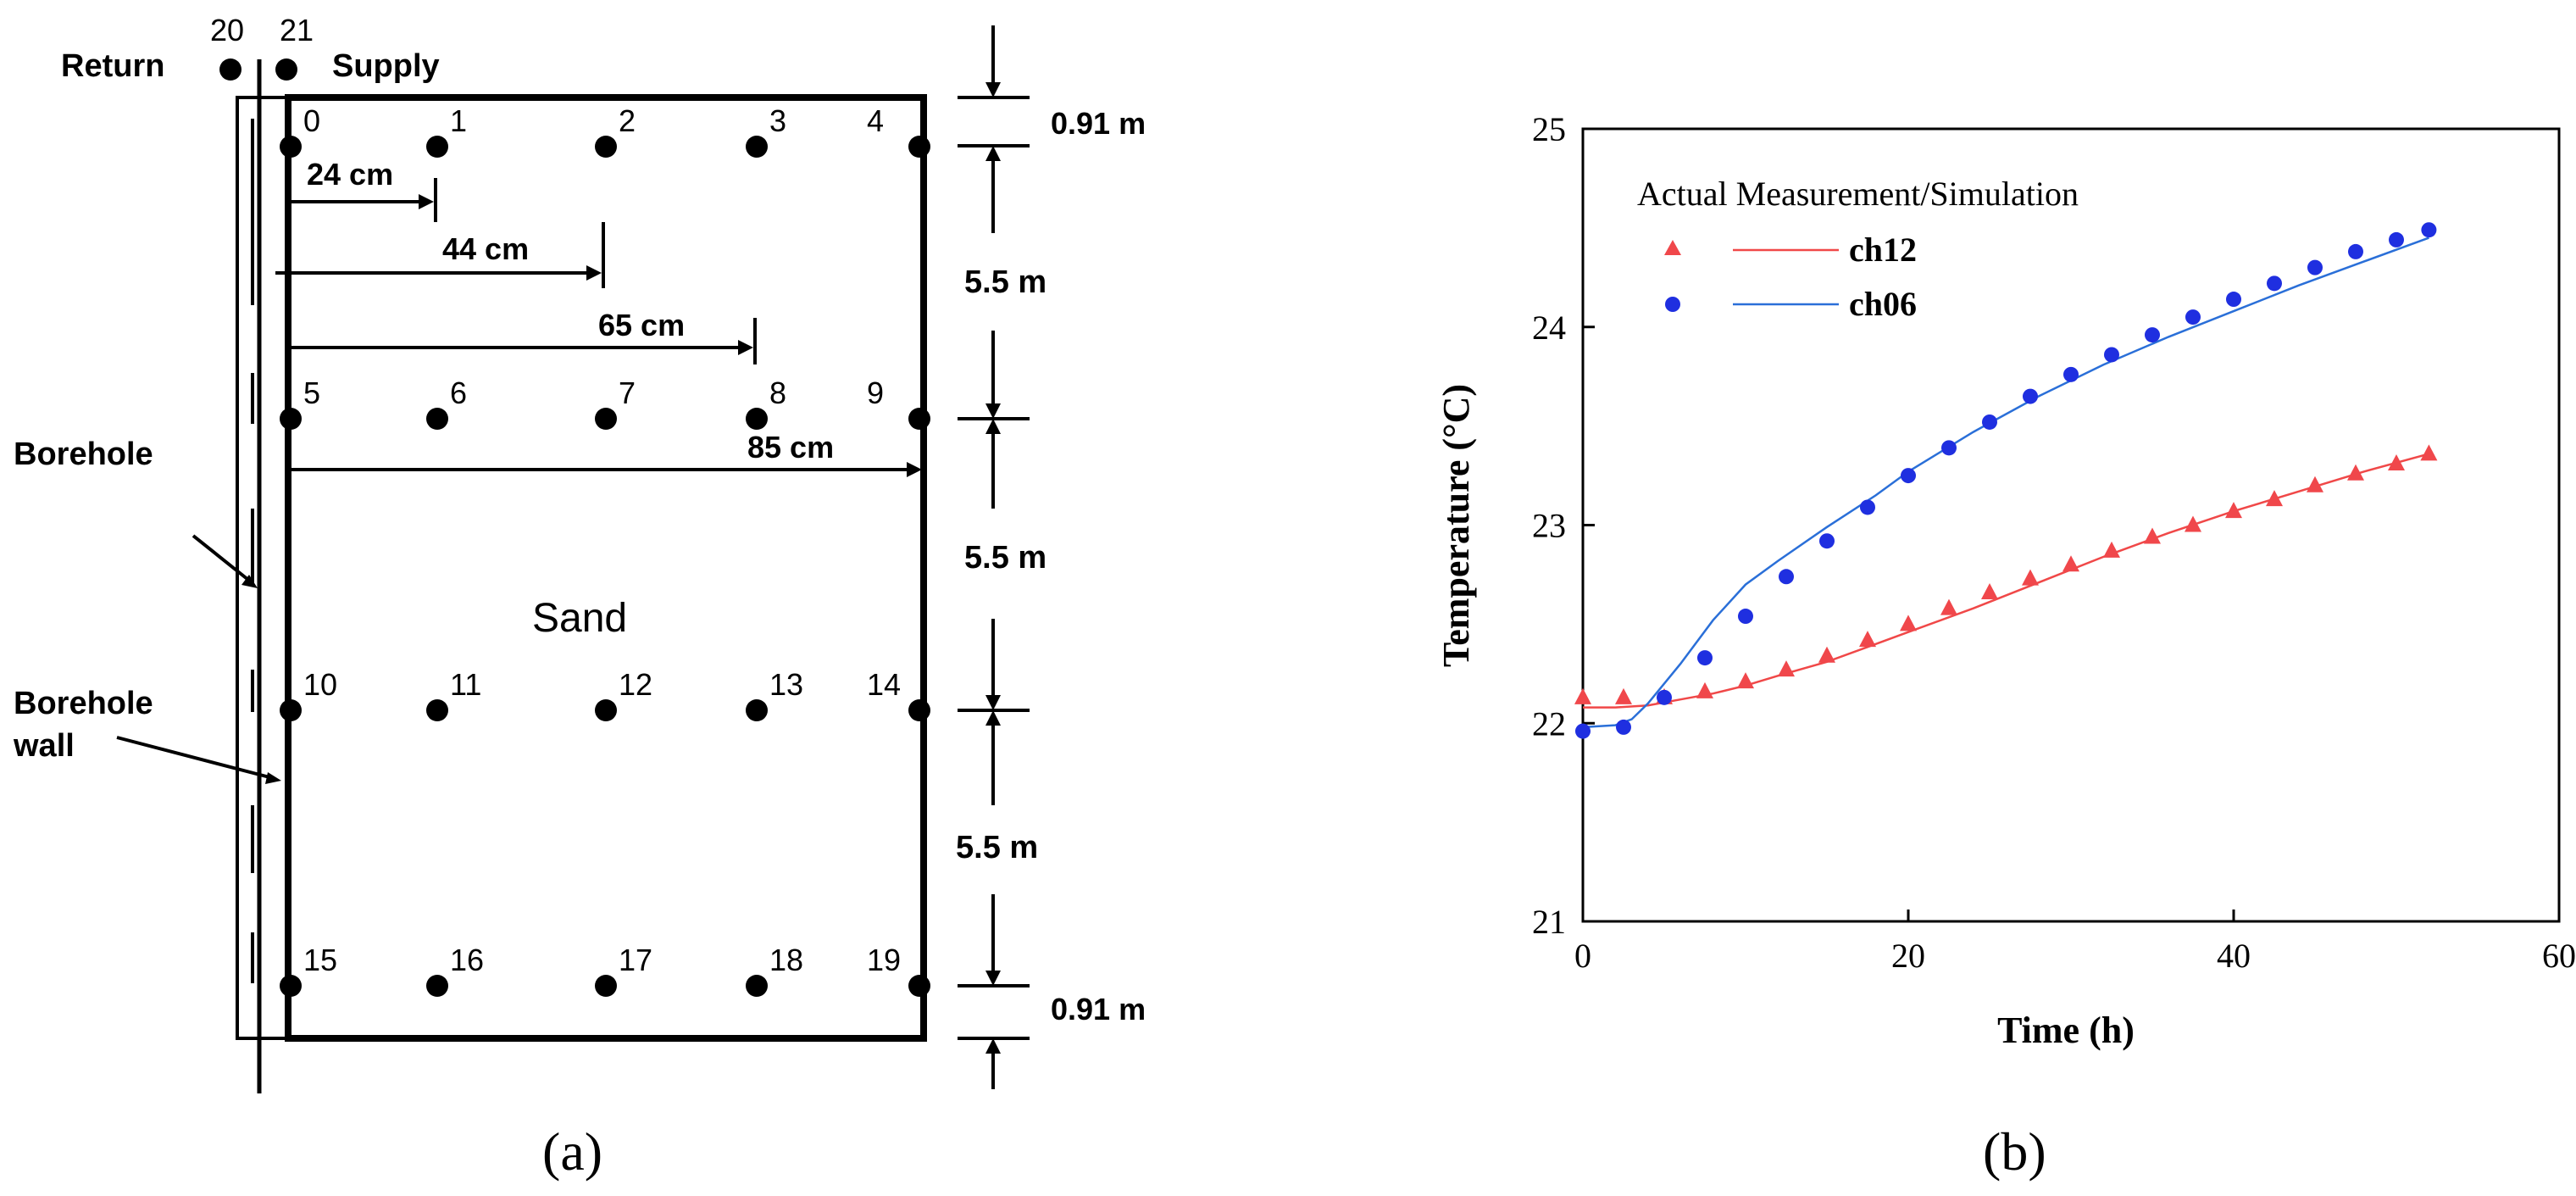 This screenshot has height=1196, width=2576. What do you see at coordinates (362, 189) in the screenshot?
I see `distance-arrow-24cm: 24 cm` at bounding box center [362, 189].